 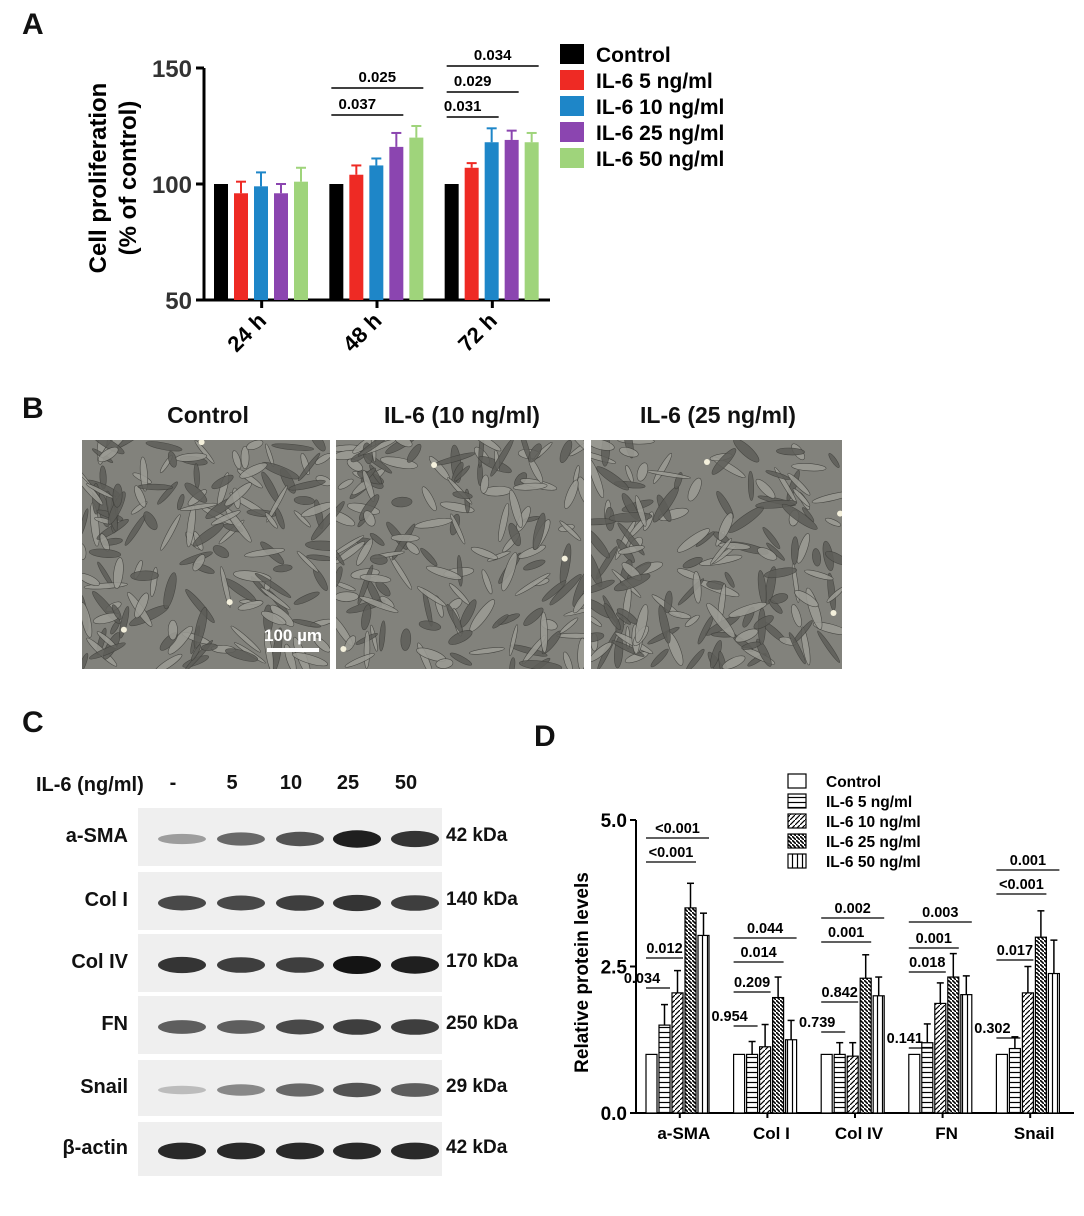 What do you see at coordinates (853, 909) in the screenshot?
I see `p-value-label: 0.002` at bounding box center [853, 909].